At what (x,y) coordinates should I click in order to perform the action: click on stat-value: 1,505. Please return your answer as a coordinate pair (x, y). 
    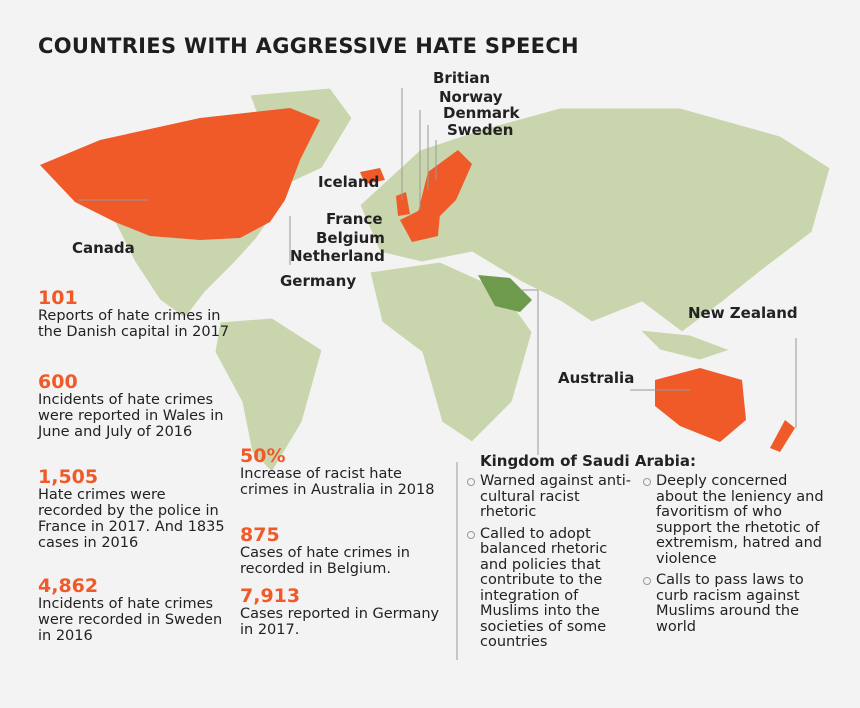
    Looking at the image, I should click on (68, 477).